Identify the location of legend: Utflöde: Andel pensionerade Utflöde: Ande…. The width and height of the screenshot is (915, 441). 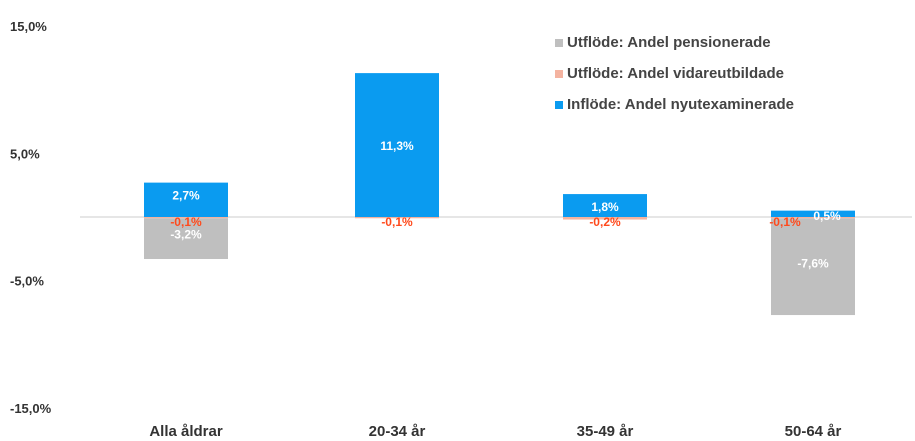
(674, 73).